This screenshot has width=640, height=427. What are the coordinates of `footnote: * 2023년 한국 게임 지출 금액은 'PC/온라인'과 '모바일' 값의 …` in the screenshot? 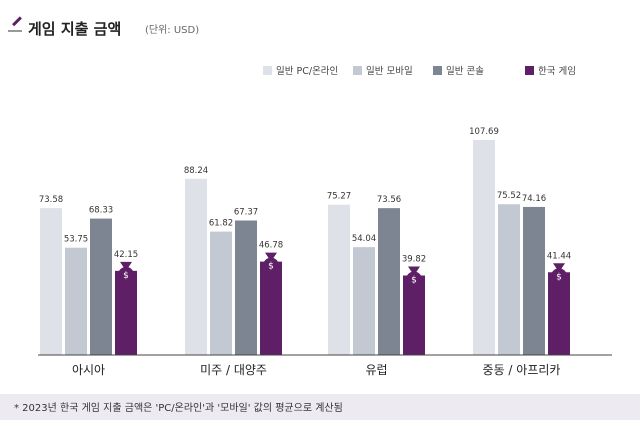 It's located at (178, 408).